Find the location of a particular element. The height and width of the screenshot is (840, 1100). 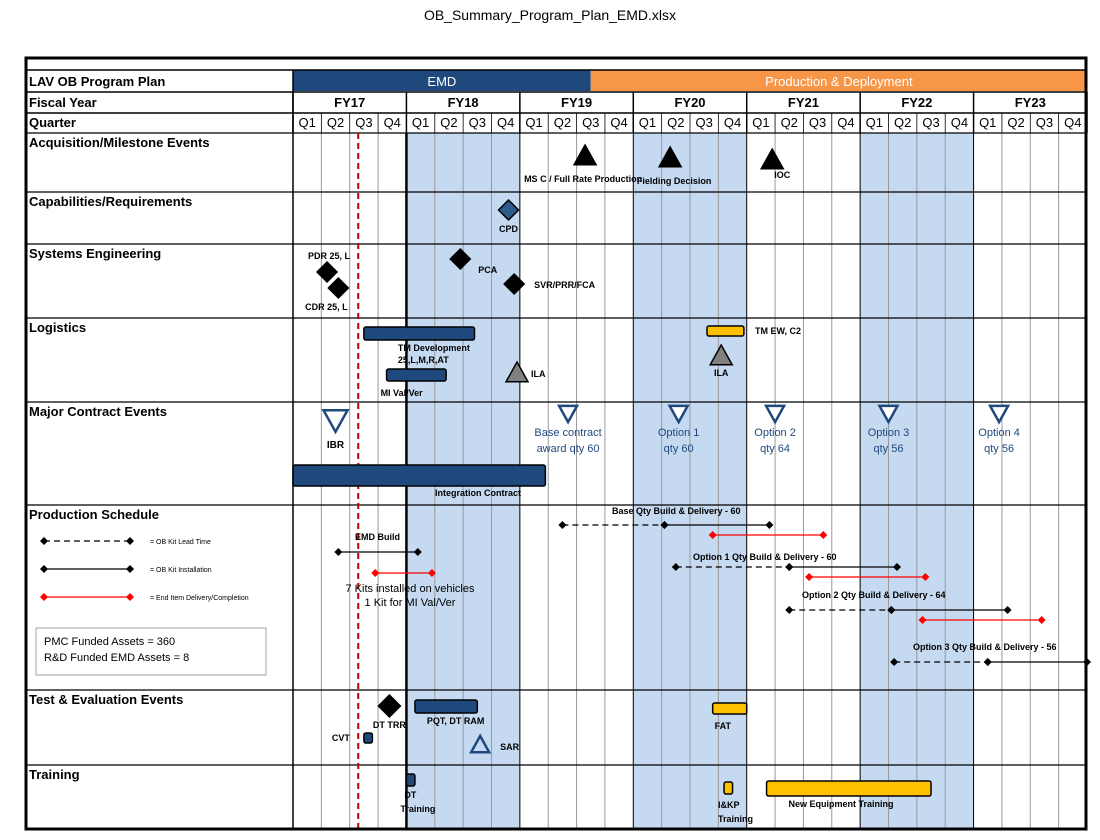

phase-label: Production & Deployment is located at coordinates (839, 81).